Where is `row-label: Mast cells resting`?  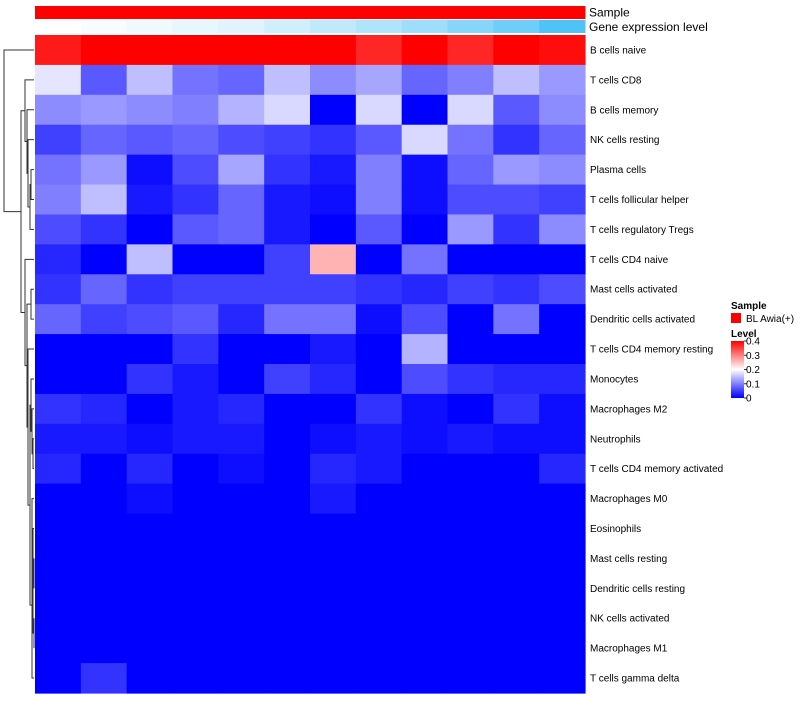 row-label: Mast cells resting is located at coordinates (628, 559).